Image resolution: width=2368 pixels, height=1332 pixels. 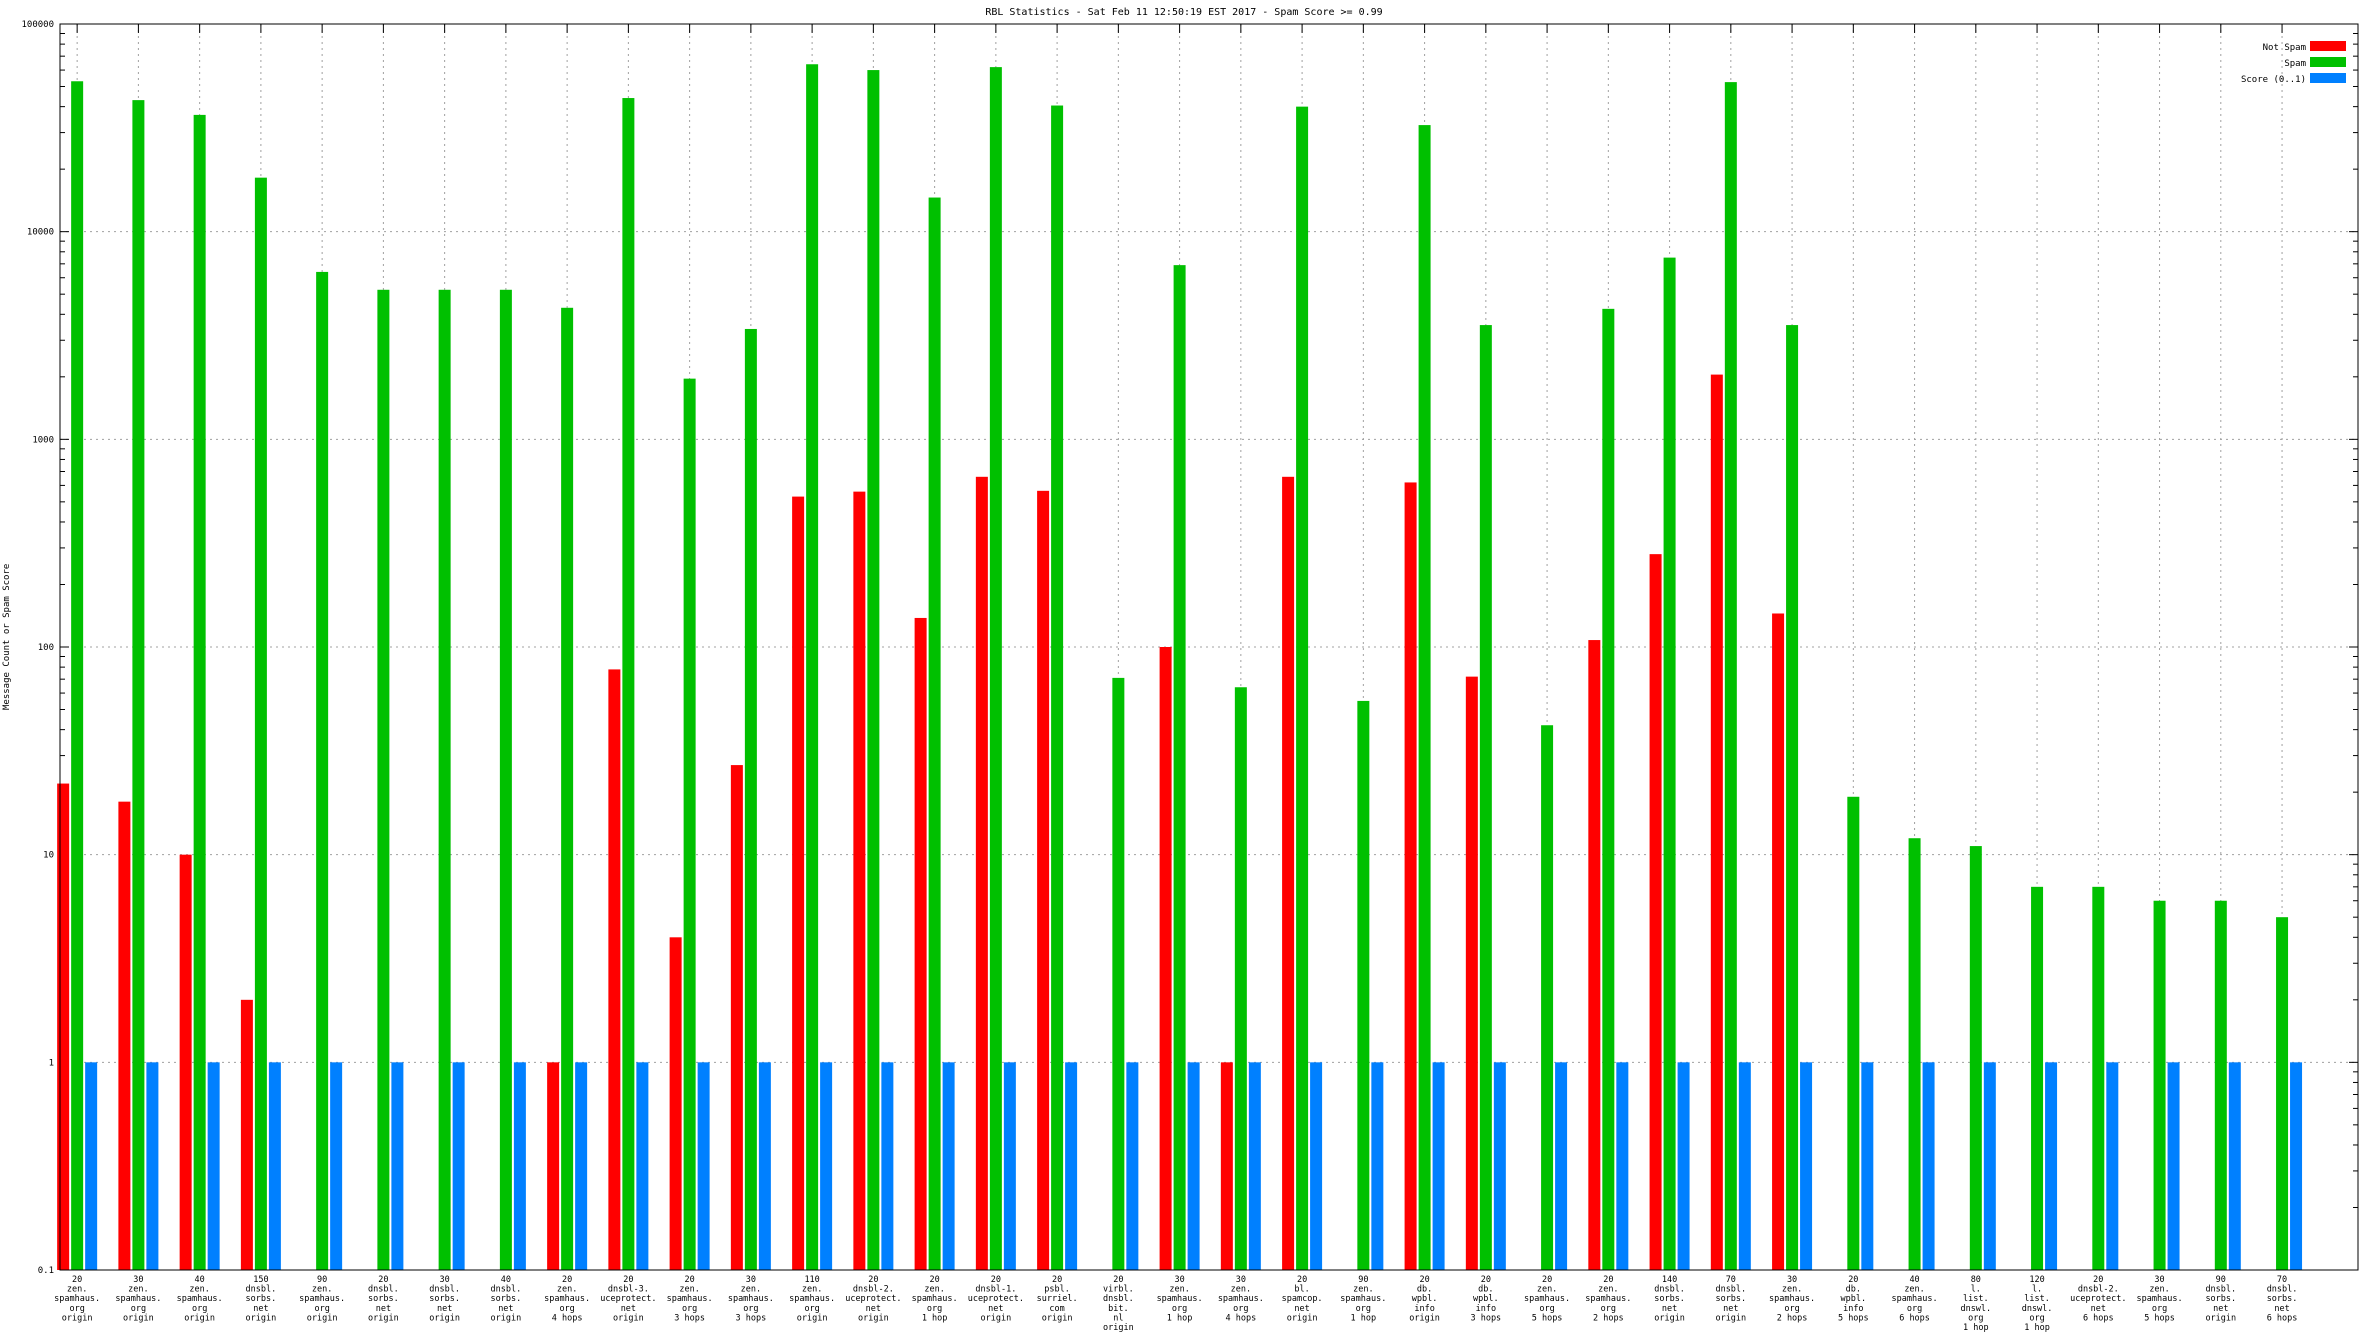 I want to click on x-tick-label: 70 dnsbl. sorbs. net 6 hops, so click(x=2282, y=1299).